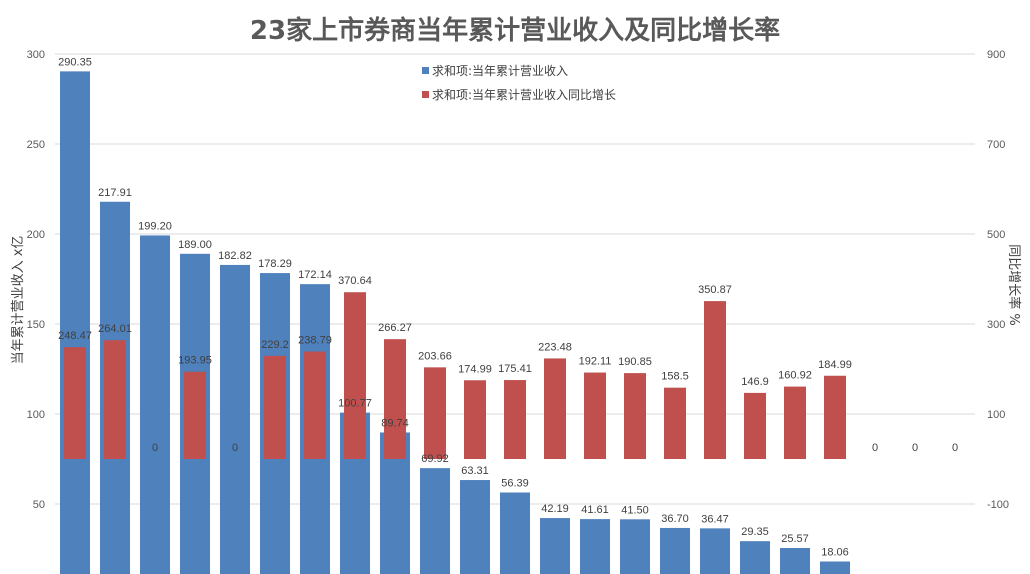 This screenshot has height=574, width=1030. Describe the element at coordinates (39, 505) in the screenshot. I see `left-axis-tick: 50` at that location.